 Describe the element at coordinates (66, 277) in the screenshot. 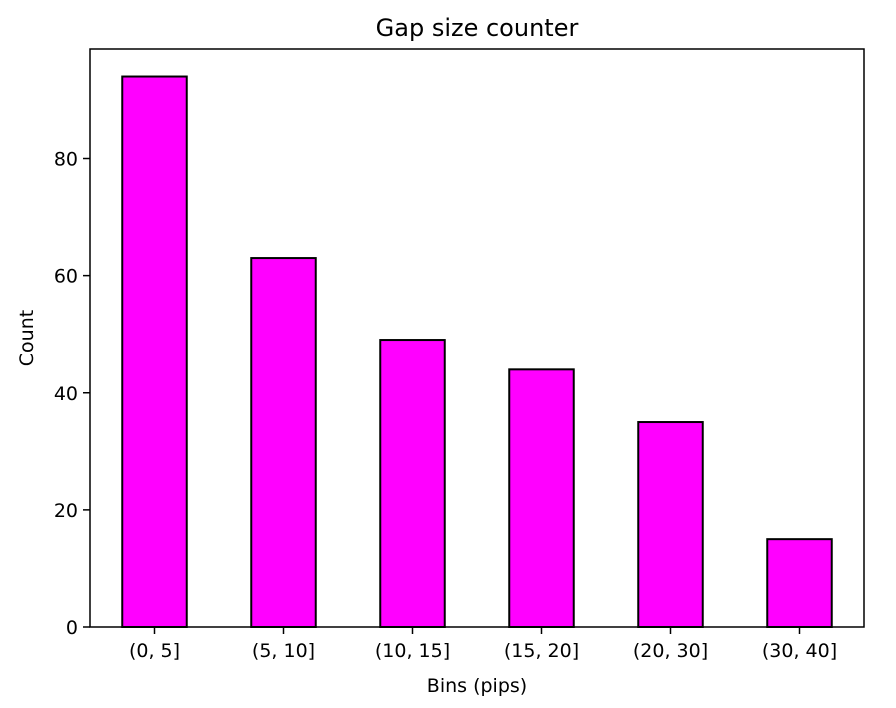

I see `y-tick-label-4: 60` at that location.